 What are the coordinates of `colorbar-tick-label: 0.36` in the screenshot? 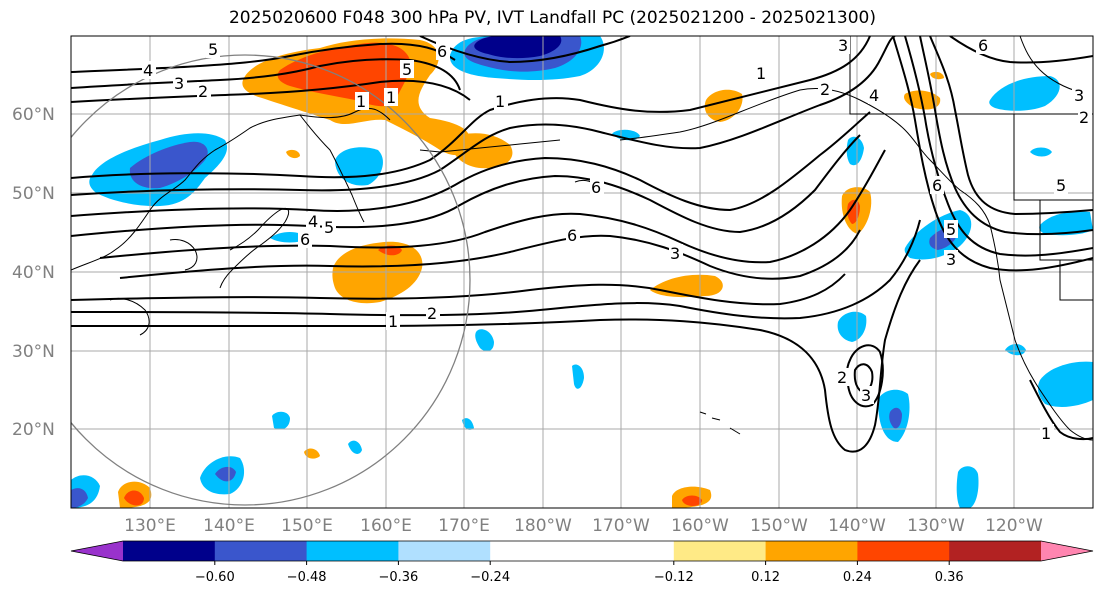 It's located at (949, 577).